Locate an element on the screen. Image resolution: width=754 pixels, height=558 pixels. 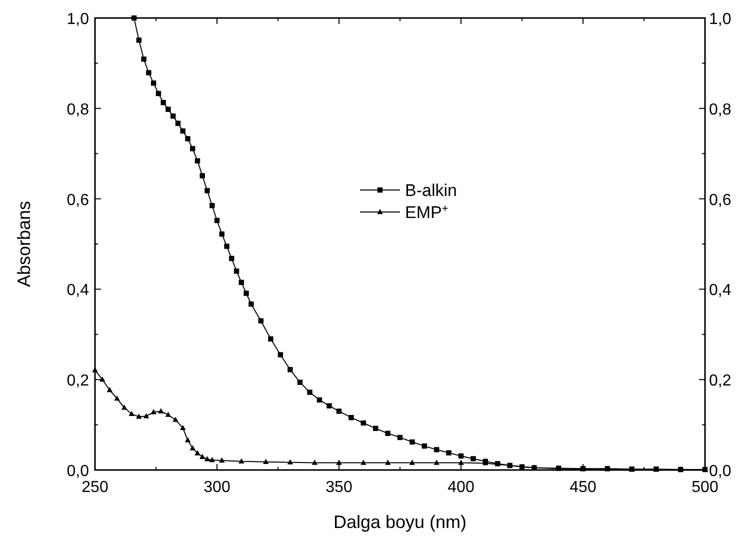
legend-label: EMP$^{+}$ is located at coordinates (426, 212).